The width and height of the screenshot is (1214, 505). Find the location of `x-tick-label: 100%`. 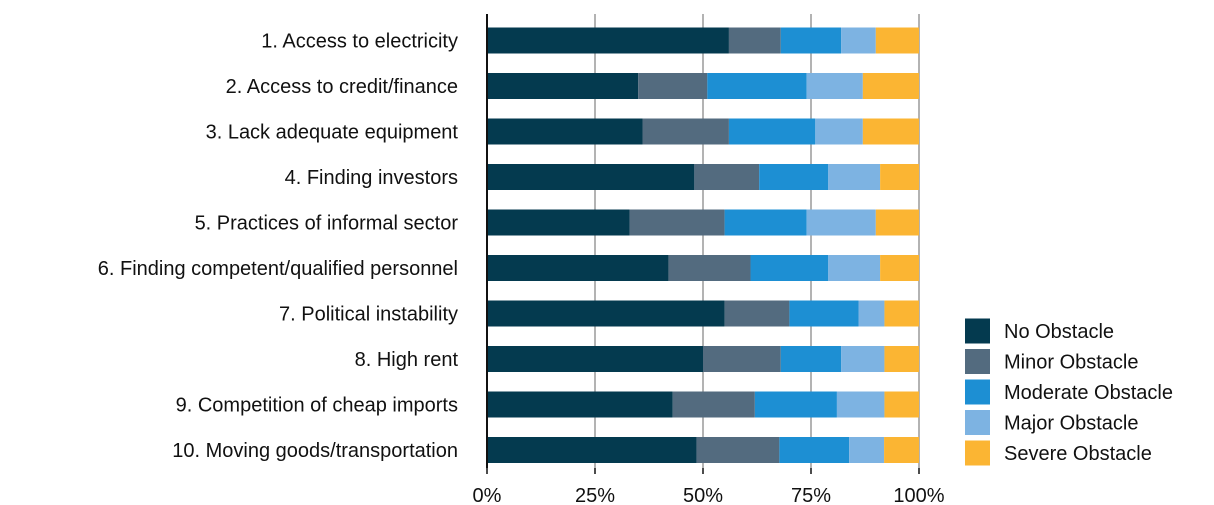

x-tick-label: 100% is located at coordinates (918, 495).